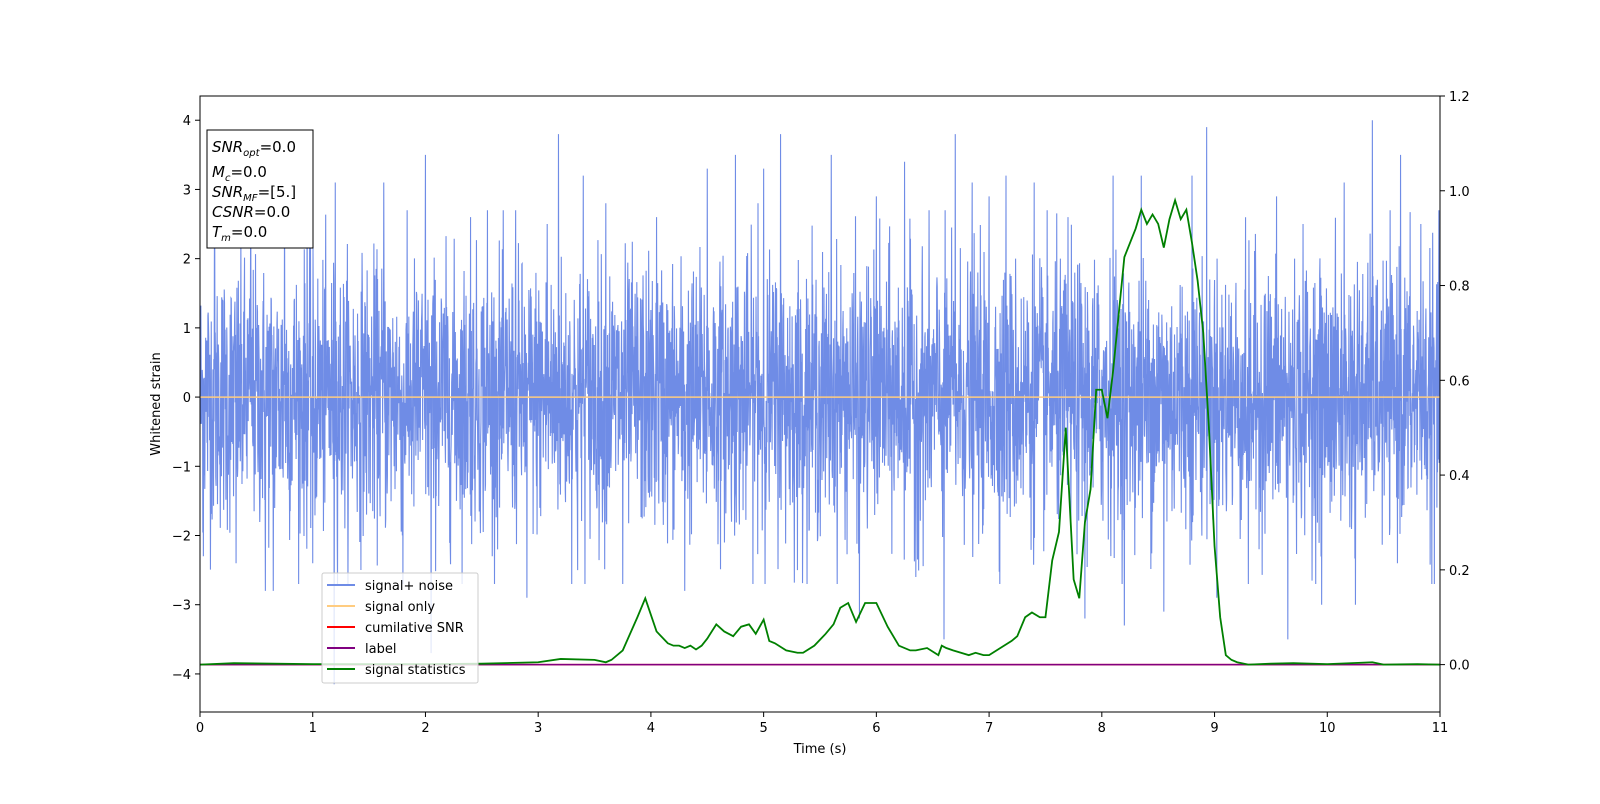  Describe the element at coordinates (181, 675) in the screenshot. I see `y-left-tick-label: −4` at that location.